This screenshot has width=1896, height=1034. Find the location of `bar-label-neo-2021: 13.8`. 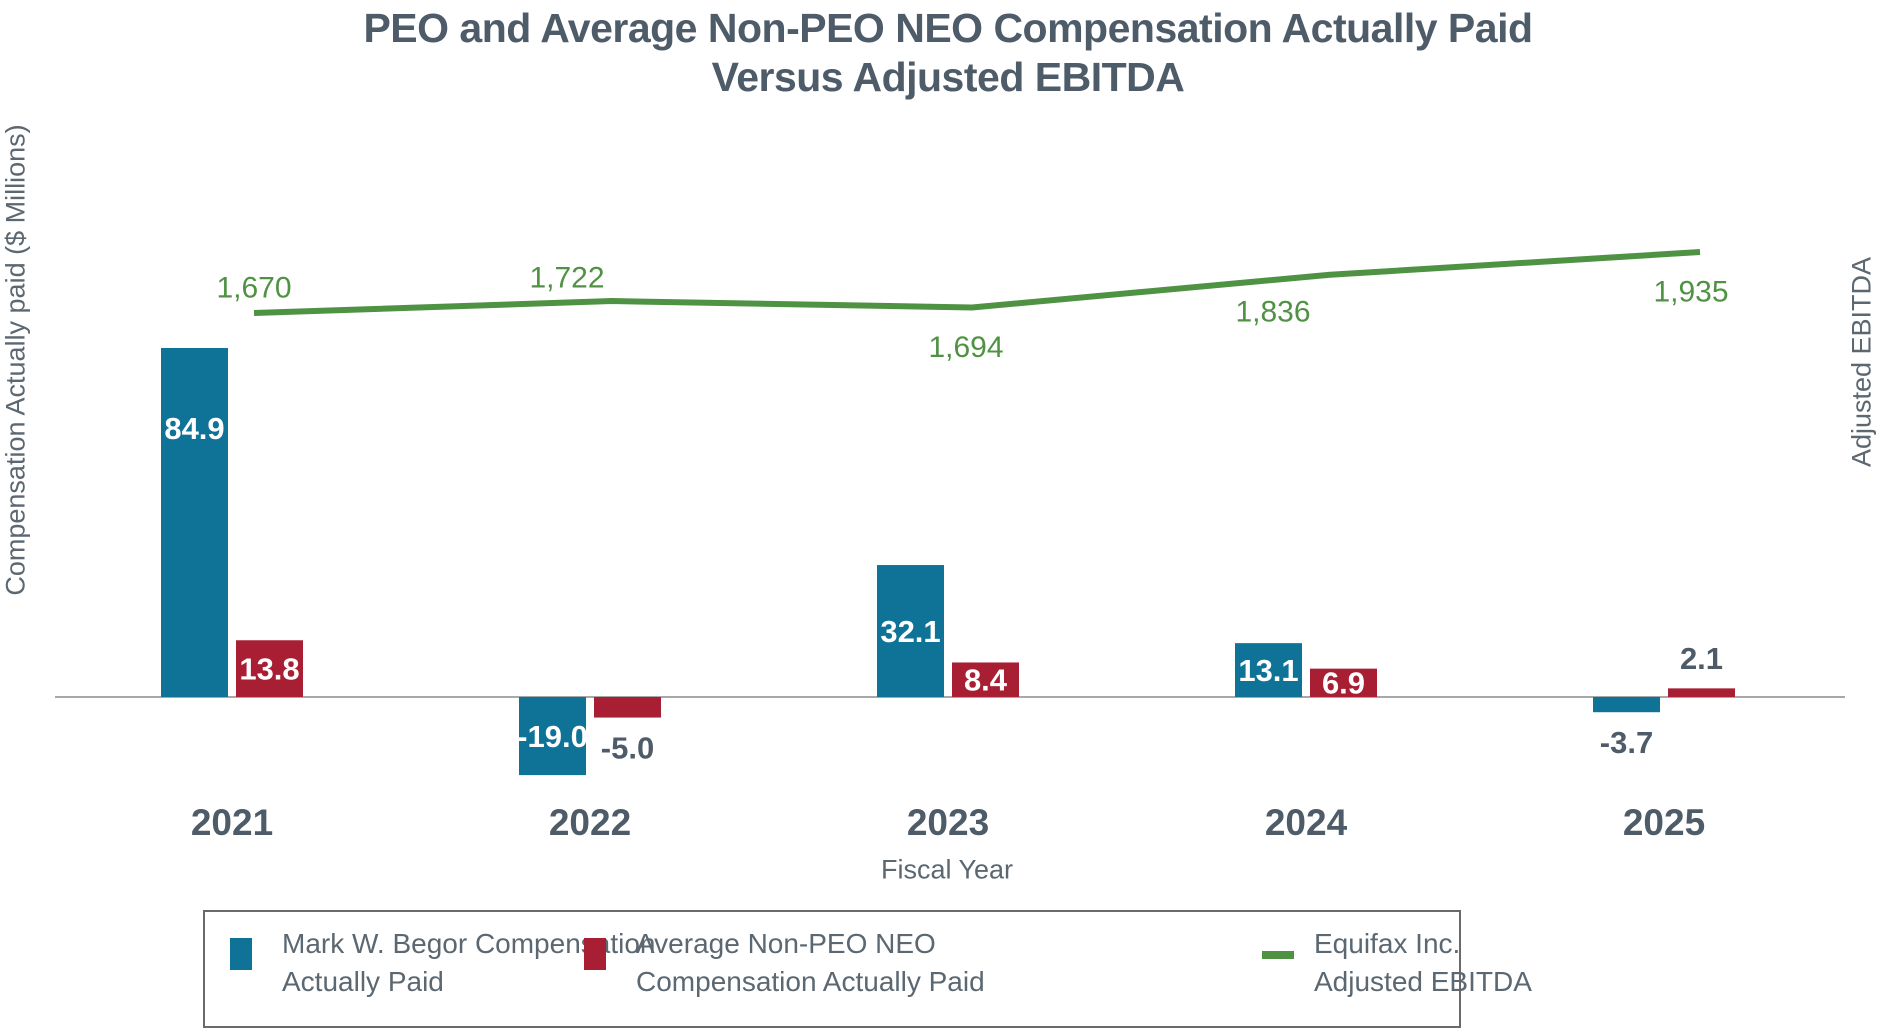

bar-label-neo-2021: 13.8 is located at coordinates (269, 668).